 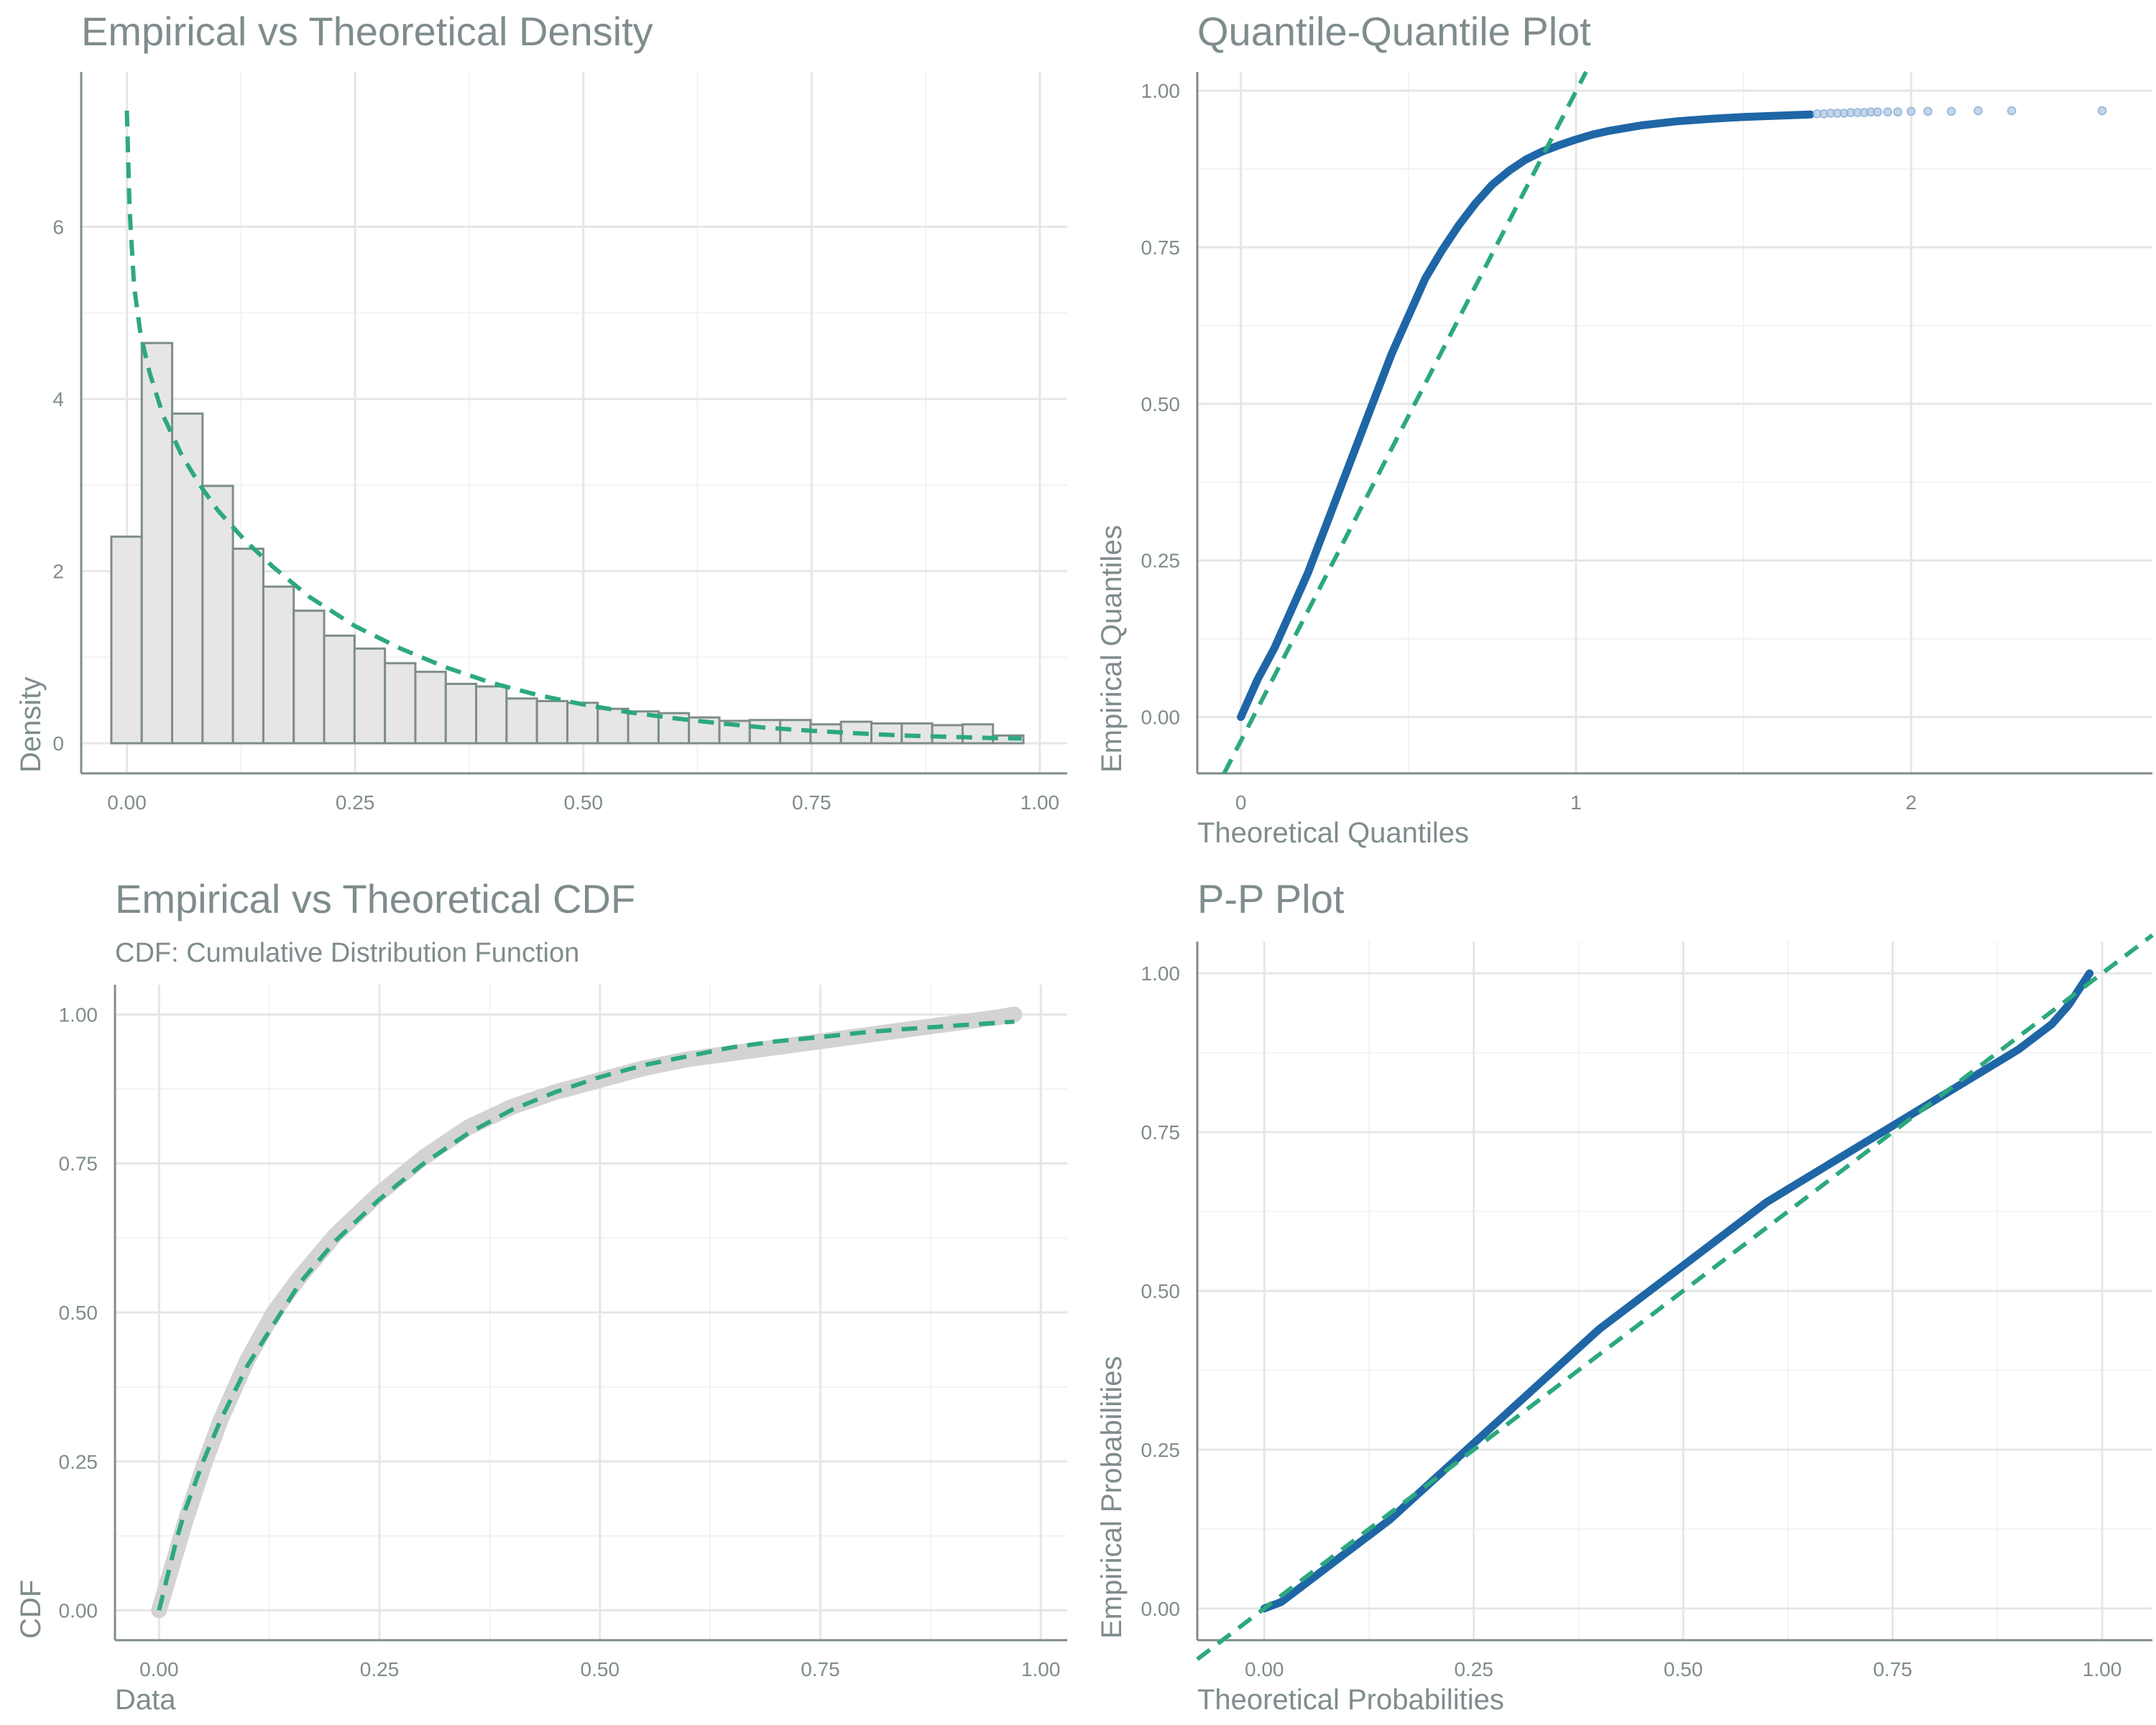 I want to click on theoretical-cdf-line, so click(x=586, y=1315).